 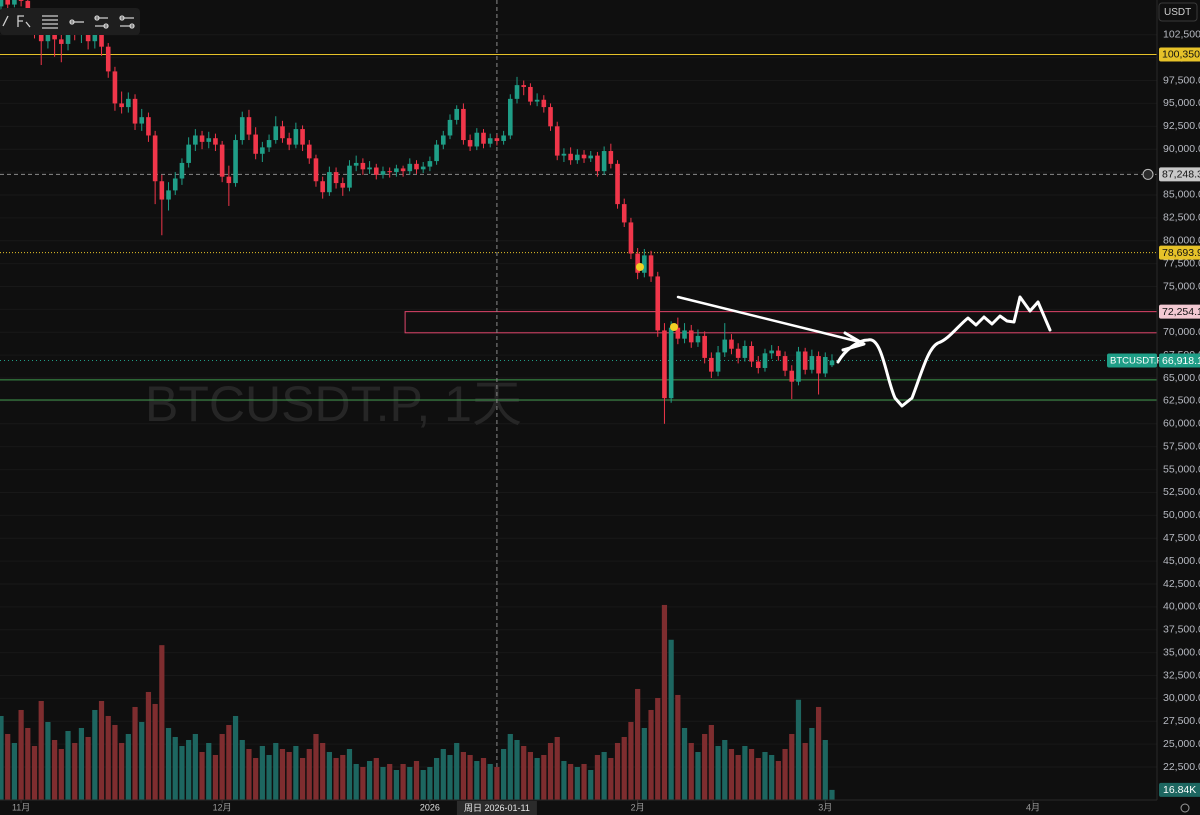 I want to click on price-tag-label: 87,248.3, so click(x=1181, y=175).